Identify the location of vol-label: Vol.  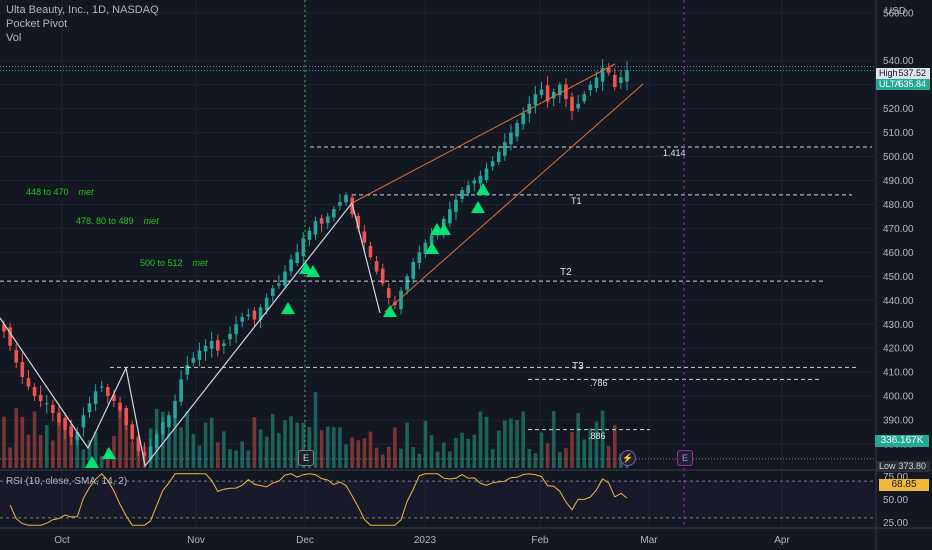
(14, 38).